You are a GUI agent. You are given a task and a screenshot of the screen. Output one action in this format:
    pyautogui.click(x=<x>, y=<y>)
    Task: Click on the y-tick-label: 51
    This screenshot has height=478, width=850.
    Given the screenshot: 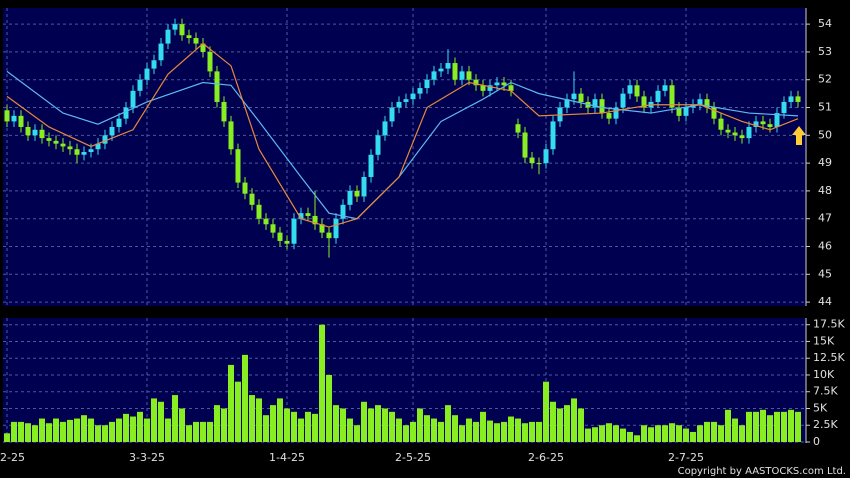 What is the action you would take?
    pyautogui.click(x=825, y=107)
    